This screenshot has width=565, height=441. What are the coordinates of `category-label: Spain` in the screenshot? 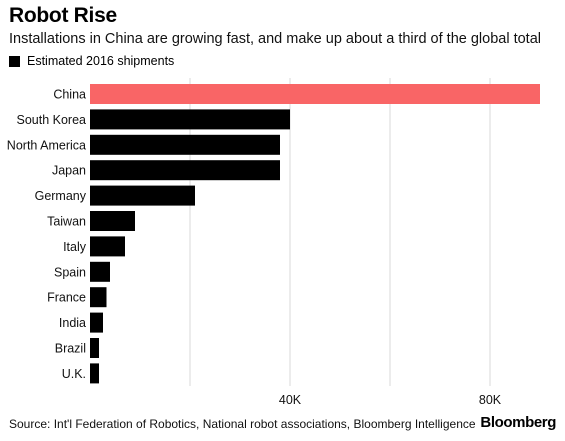 It's located at (70, 272).